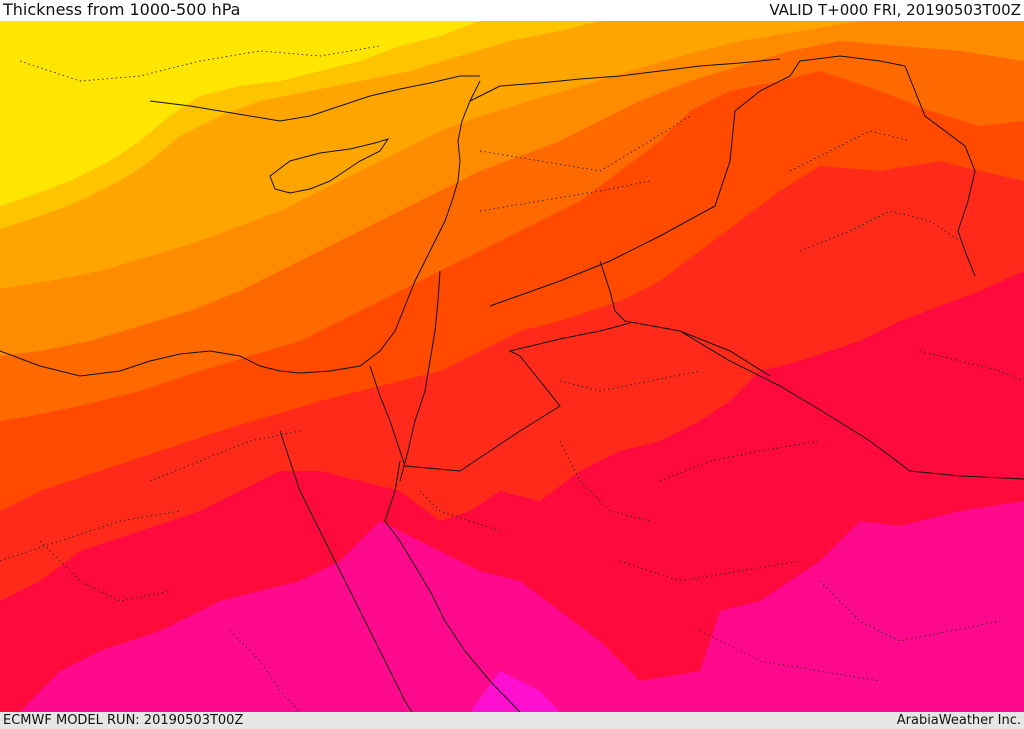  I want to click on credit-label: ArabiaWeather Inc., so click(958, 720).